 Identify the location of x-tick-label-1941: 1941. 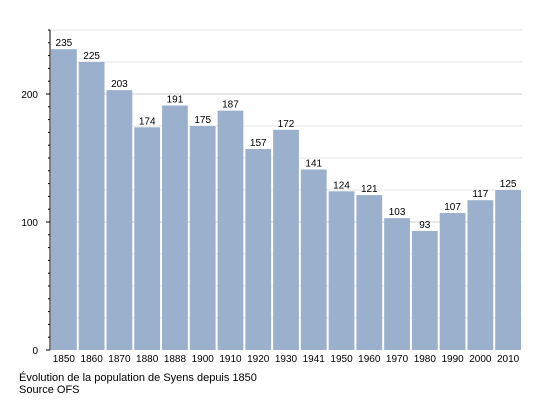
(314, 359).